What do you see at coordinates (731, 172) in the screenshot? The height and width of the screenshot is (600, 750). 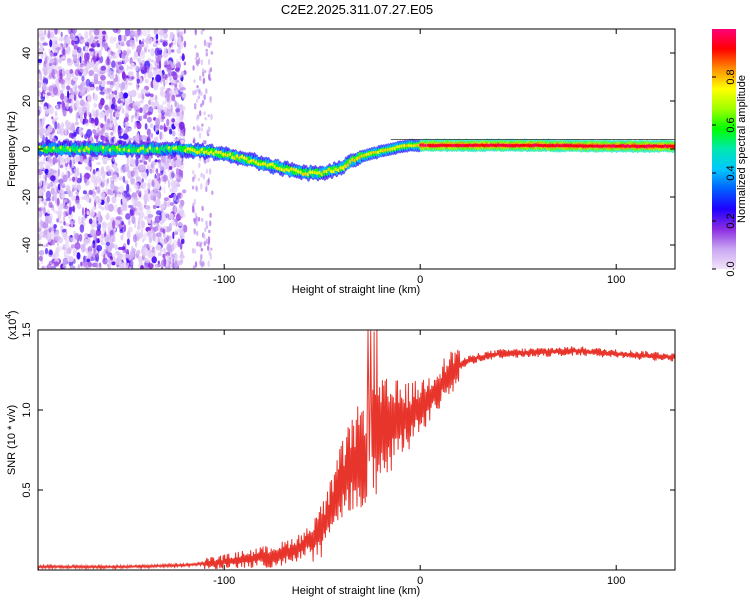 I see `colorbar-tick-label: 0.4` at bounding box center [731, 172].